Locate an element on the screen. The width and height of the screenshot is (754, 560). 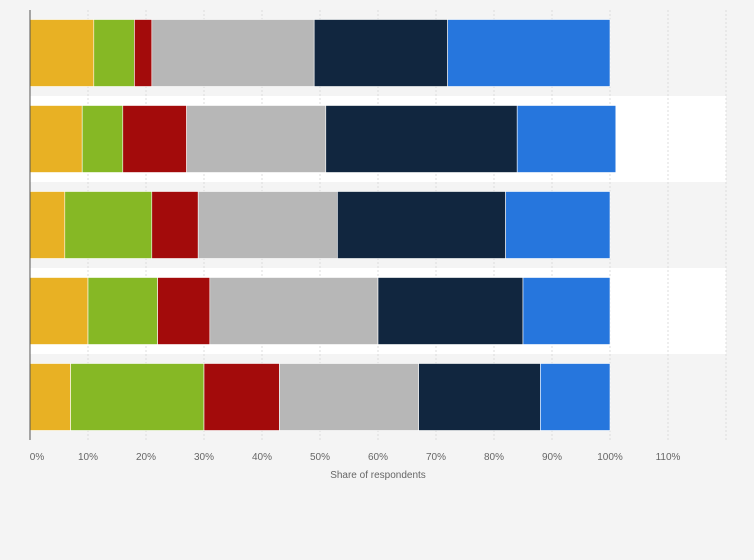
x-tick-label: 60% is located at coordinates (378, 457).